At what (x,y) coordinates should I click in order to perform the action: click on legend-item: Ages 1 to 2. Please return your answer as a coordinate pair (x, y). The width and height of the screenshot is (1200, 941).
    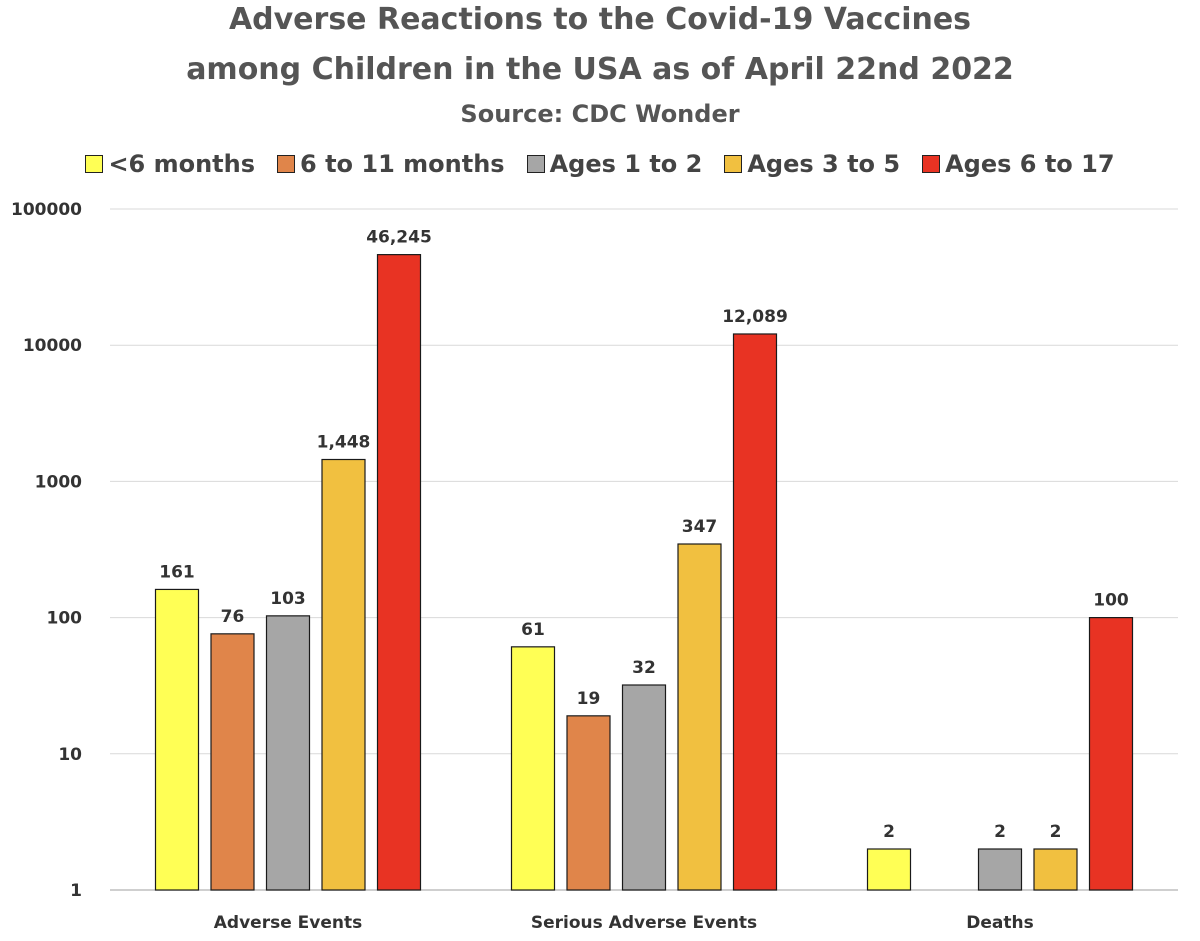
    Looking at the image, I should click on (614, 164).